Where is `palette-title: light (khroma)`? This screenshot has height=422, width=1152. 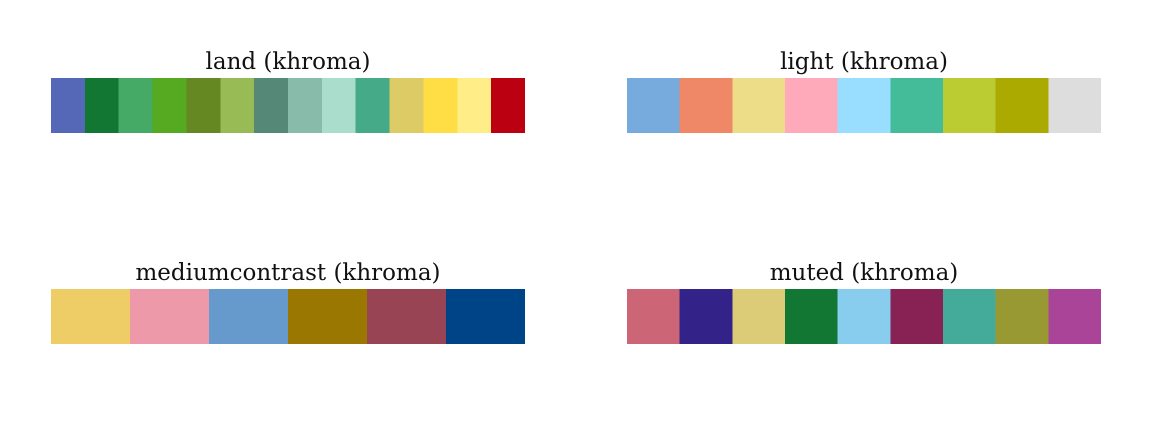 palette-title: light (khroma) is located at coordinates (864, 62).